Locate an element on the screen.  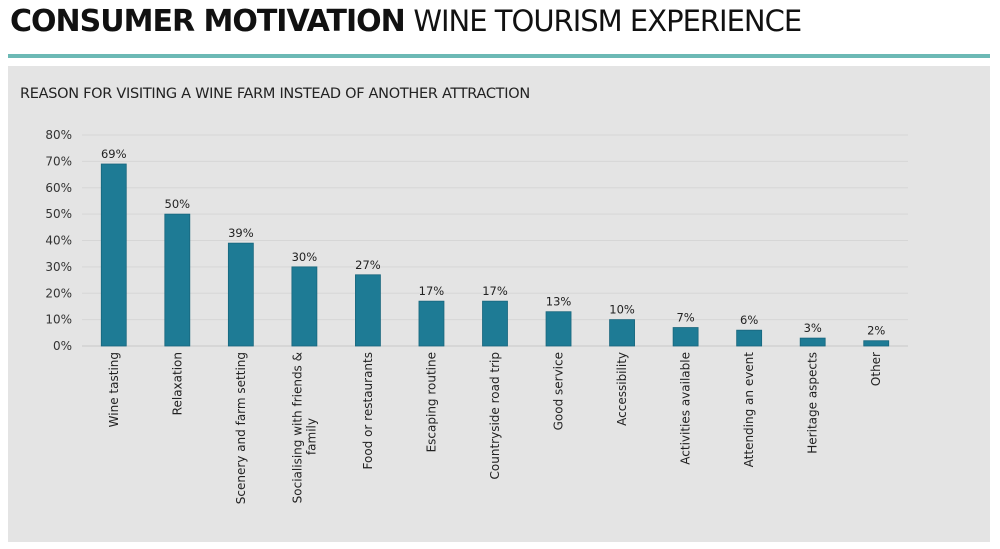
title-light: WINE TOURISM EXPERIENCE is located at coordinates (607, 21).